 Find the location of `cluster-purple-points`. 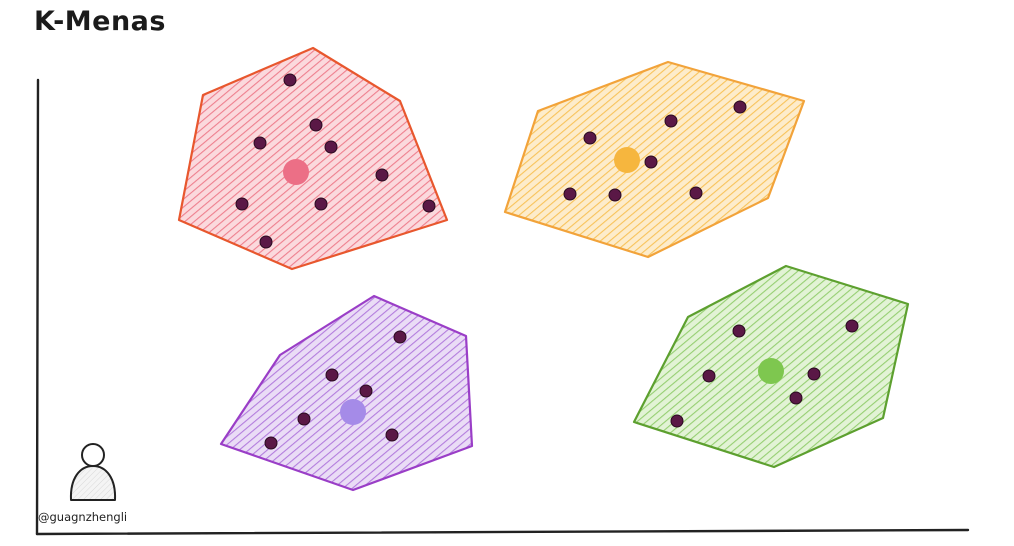

cluster-purple-points is located at coordinates (335, 390).